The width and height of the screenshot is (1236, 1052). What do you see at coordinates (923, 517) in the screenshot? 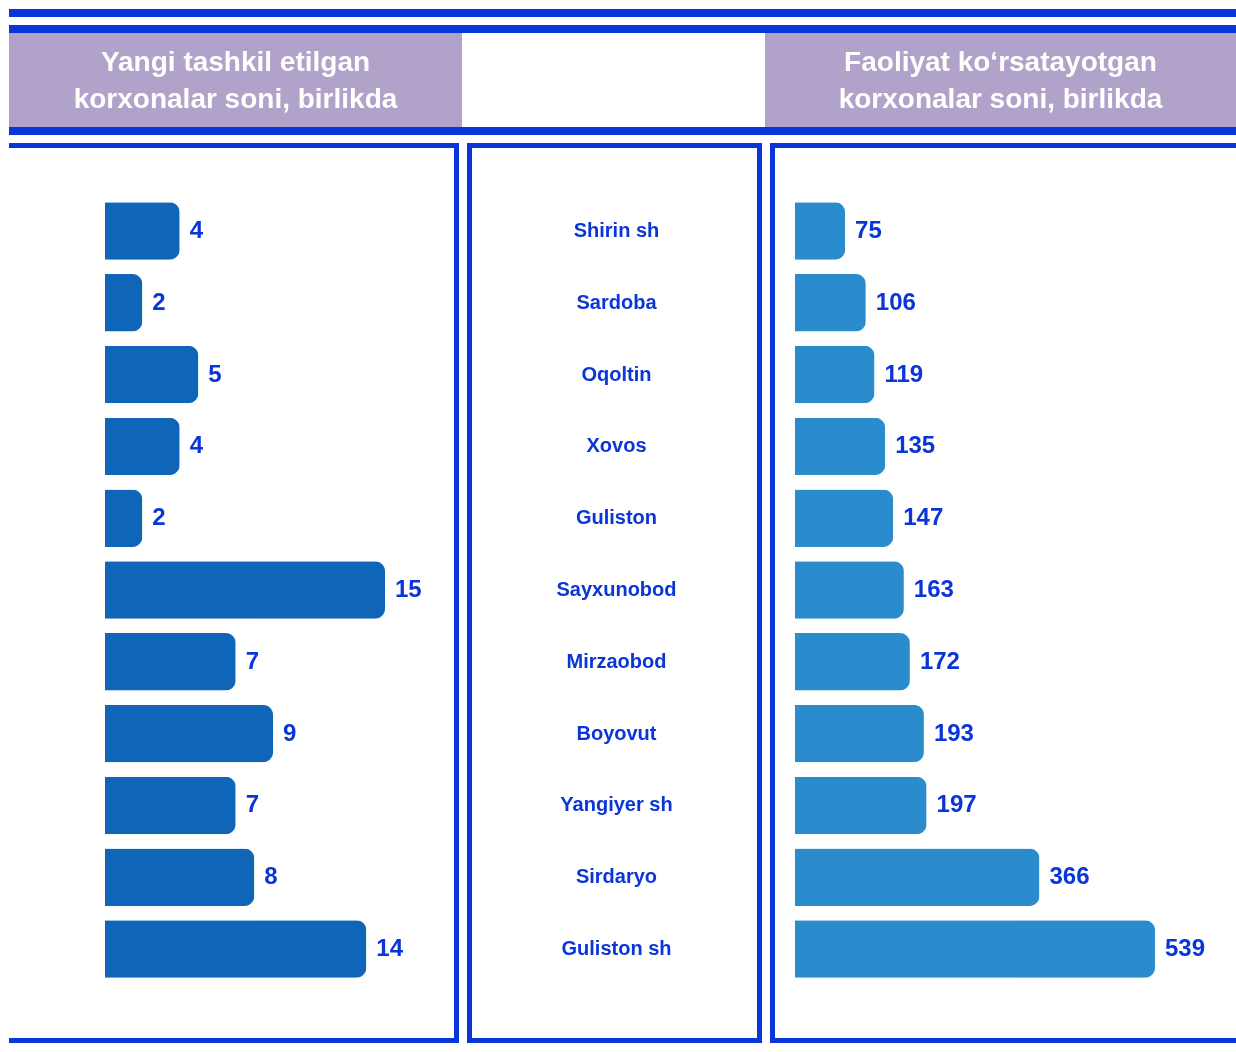
I see `data-label: 147` at bounding box center [923, 517].